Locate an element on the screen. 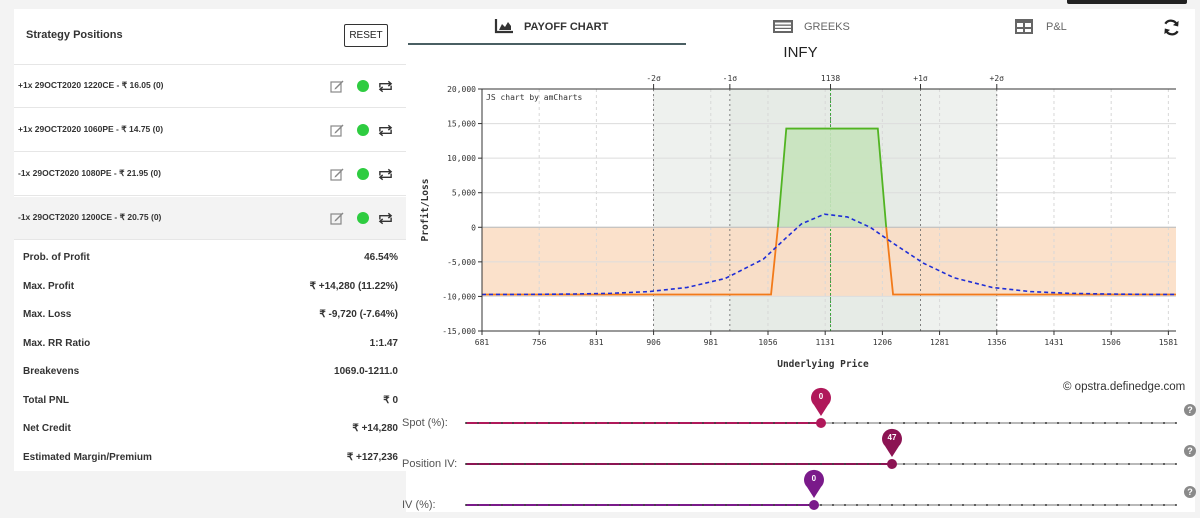 This screenshot has width=1200, height=518. position-row: +1x 29OCT2020 1220CE - ₹ 16.05 (0) is located at coordinates (210, 86).